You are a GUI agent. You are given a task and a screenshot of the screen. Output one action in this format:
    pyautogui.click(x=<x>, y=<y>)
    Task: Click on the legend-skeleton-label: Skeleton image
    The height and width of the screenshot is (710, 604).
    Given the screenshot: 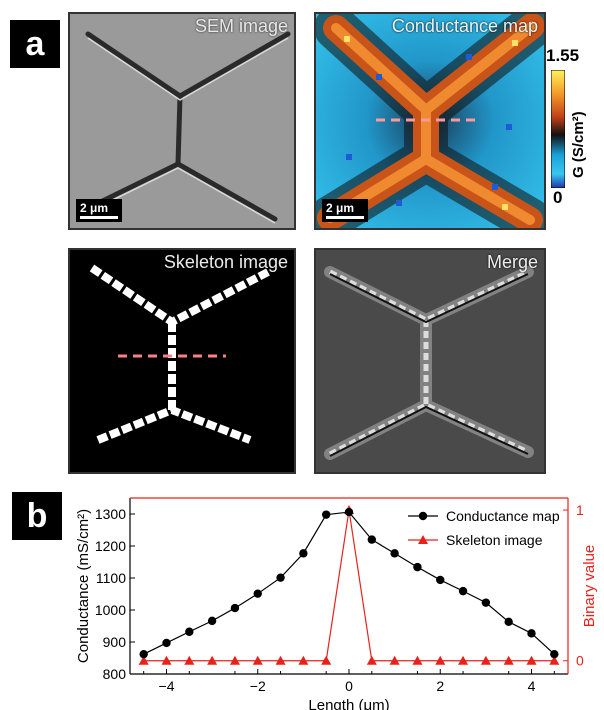 What is the action you would take?
    pyautogui.click(x=494, y=540)
    